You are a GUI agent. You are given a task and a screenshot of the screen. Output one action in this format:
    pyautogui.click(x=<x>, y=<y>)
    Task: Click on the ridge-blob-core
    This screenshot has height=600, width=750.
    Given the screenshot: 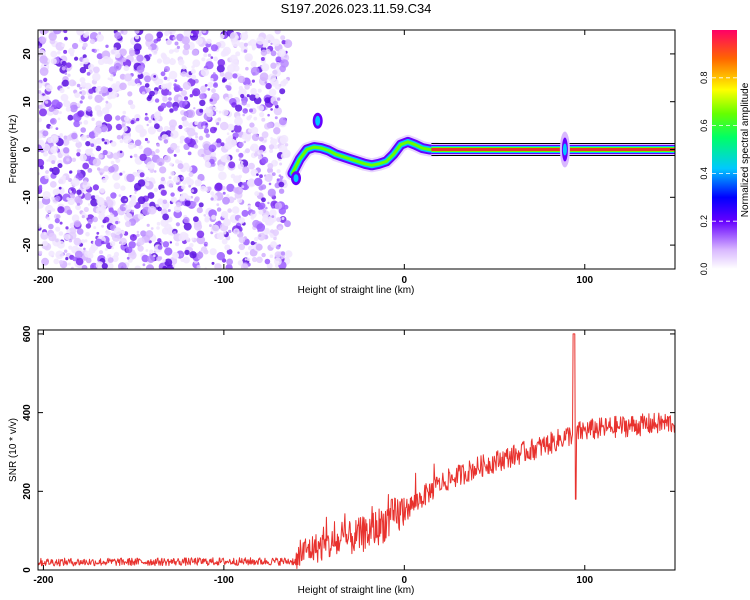 What is the action you would take?
    pyautogui.click(x=296, y=178)
    